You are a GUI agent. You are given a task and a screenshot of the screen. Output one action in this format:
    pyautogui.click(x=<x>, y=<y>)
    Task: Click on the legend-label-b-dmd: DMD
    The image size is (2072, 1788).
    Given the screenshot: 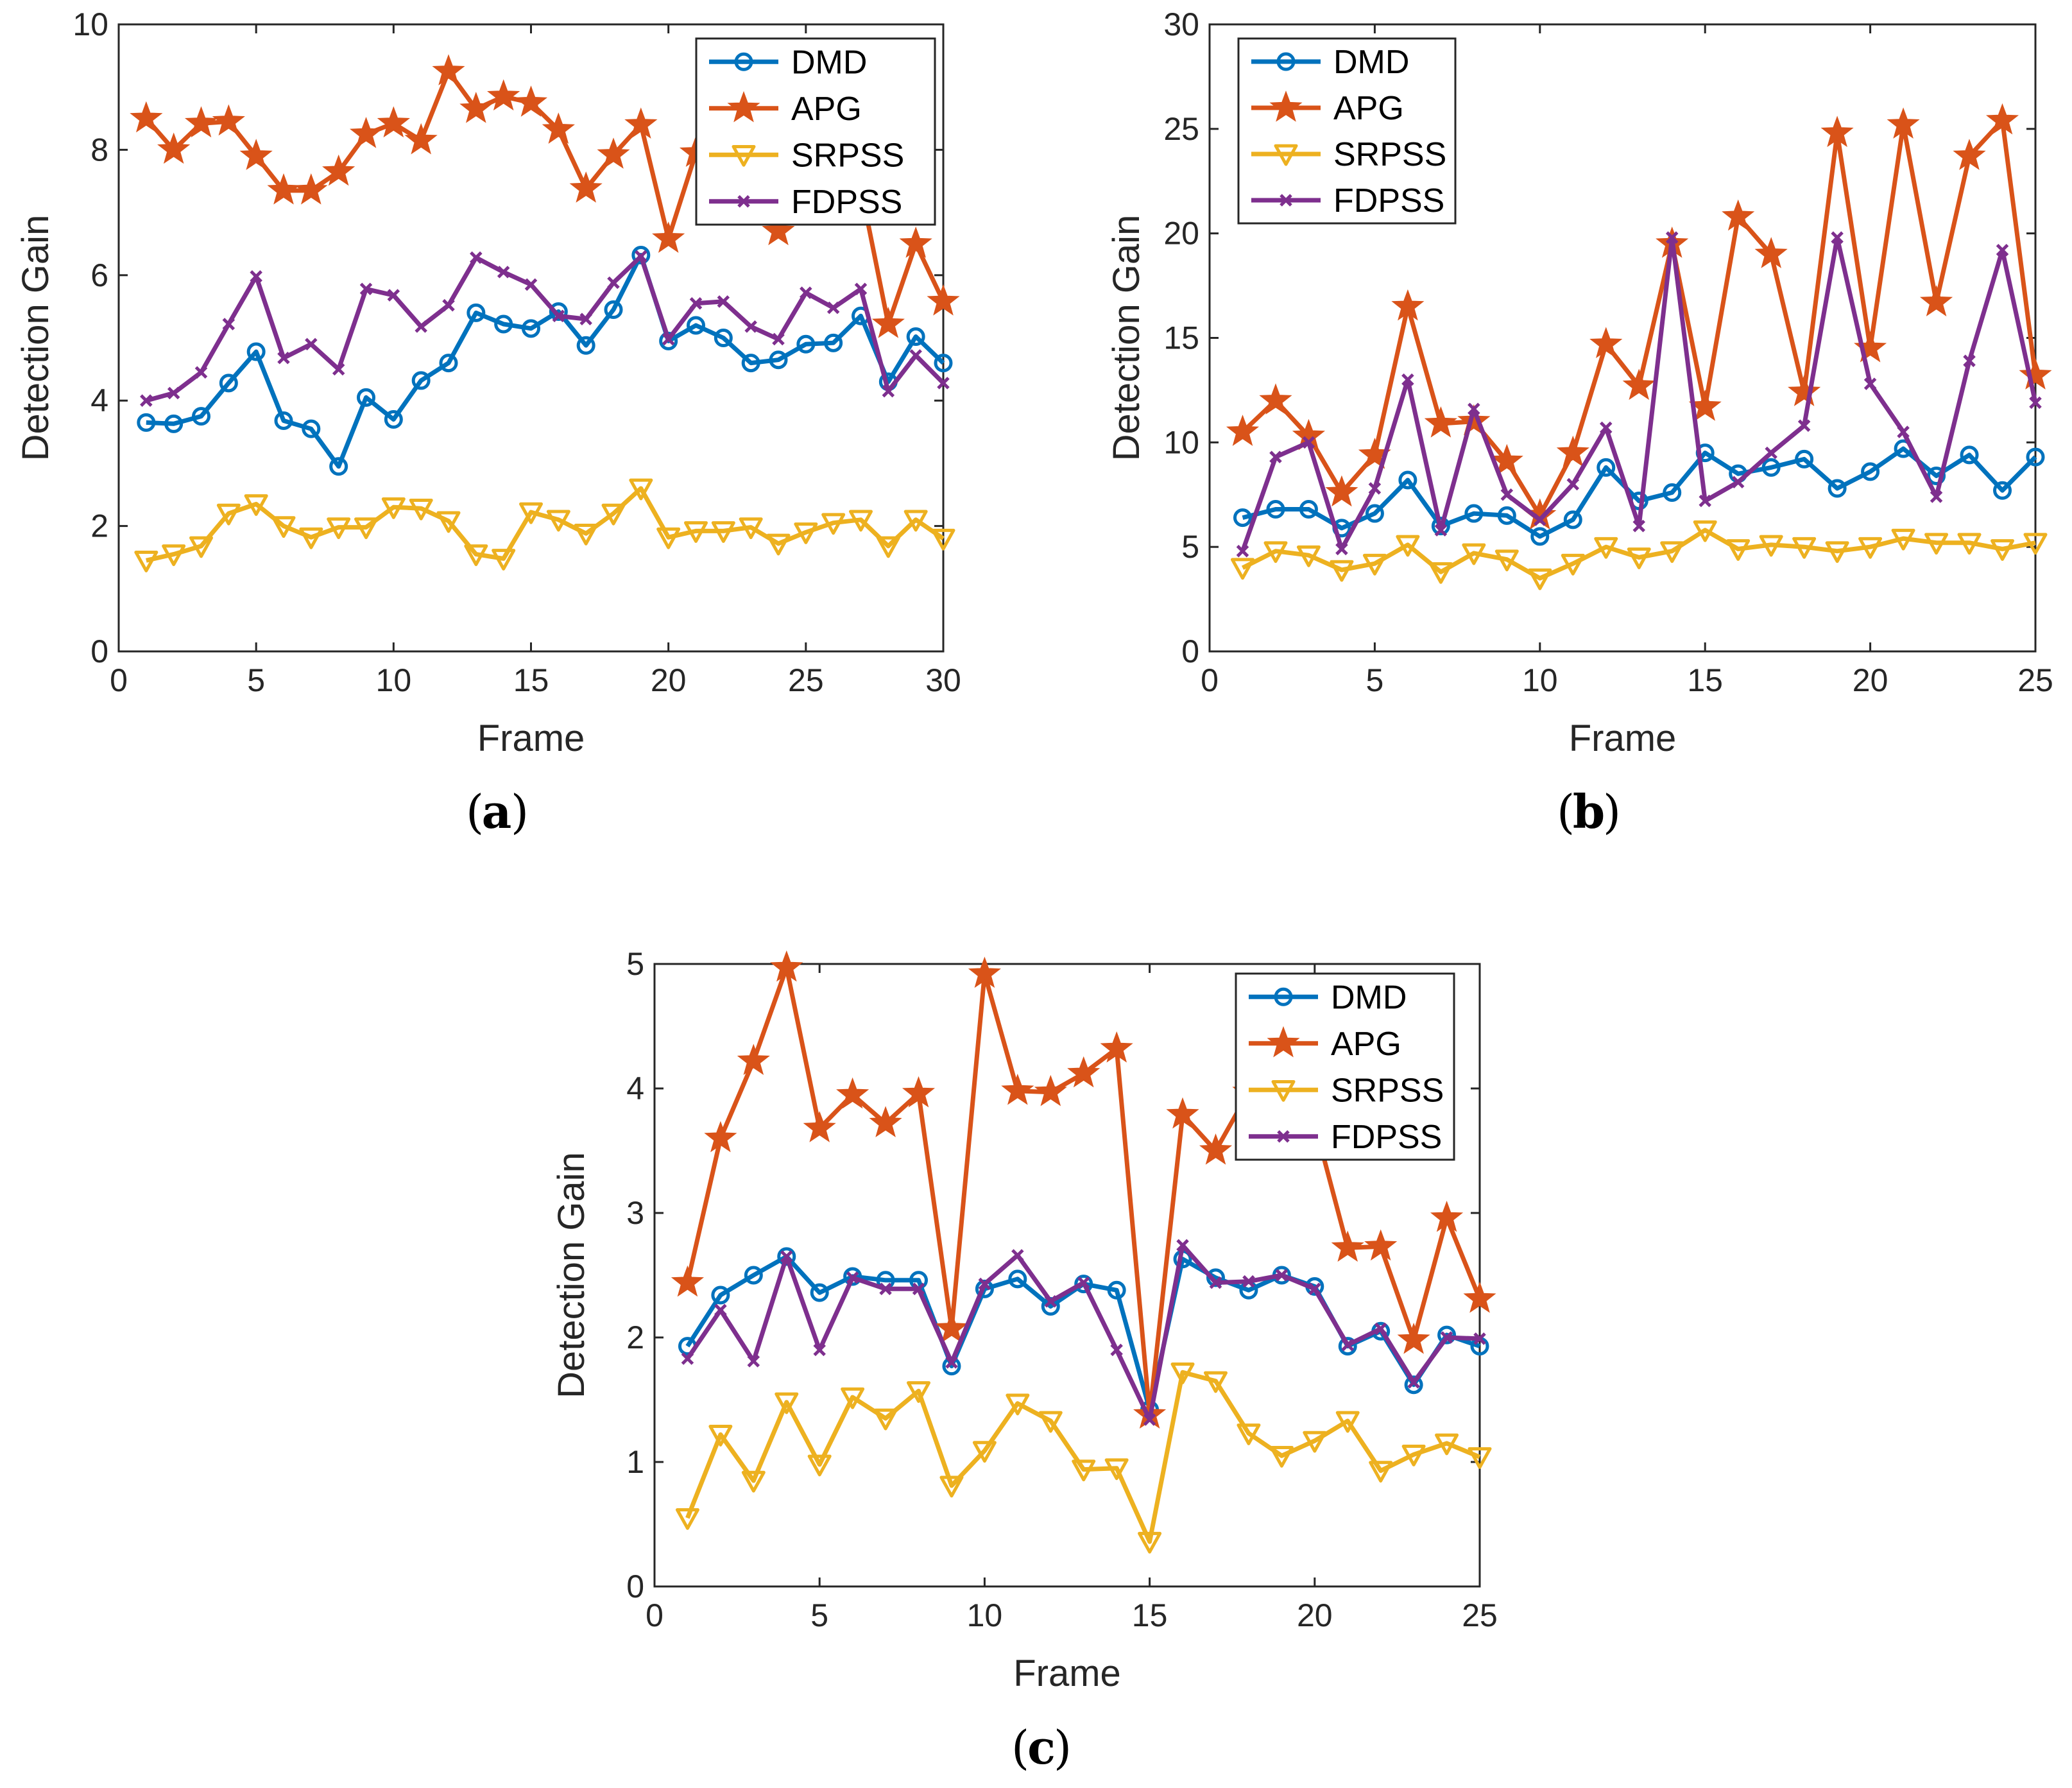 What is the action you would take?
    pyautogui.click(x=1371, y=63)
    